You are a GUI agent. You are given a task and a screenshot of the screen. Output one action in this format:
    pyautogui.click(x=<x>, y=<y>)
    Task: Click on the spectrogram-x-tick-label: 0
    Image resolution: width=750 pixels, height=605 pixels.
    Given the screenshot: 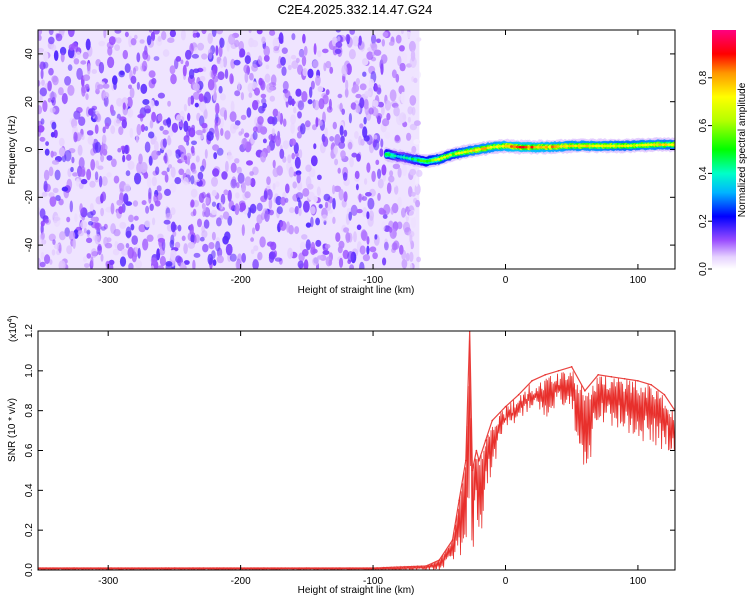 What is the action you would take?
    pyautogui.click(x=506, y=280)
    